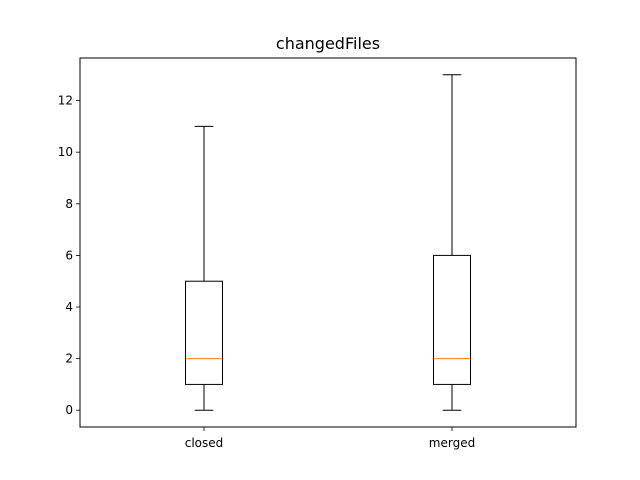  Describe the element at coordinates (69, 204) in the screenshot. I see `y-tick-label: 8` at that location.